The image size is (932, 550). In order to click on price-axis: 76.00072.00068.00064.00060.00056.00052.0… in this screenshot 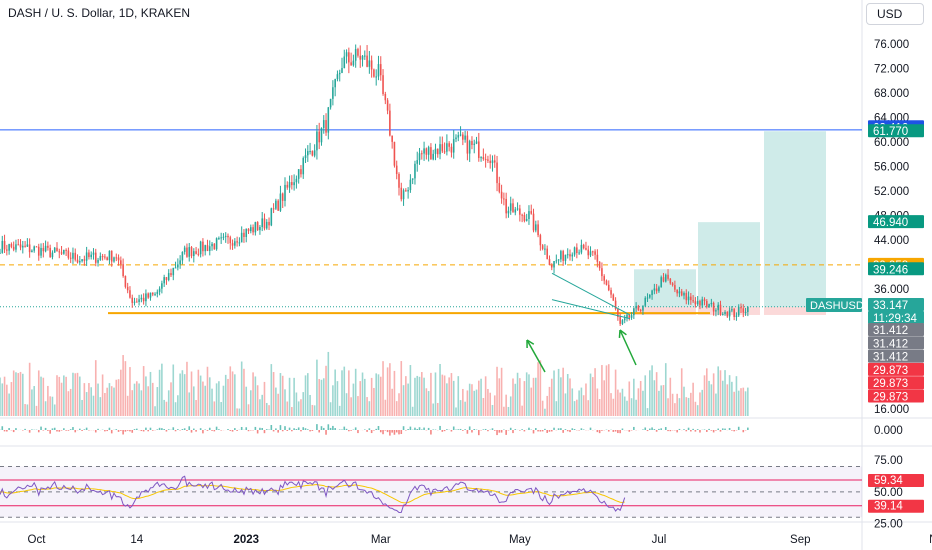, I will do `click(891, 285)`.